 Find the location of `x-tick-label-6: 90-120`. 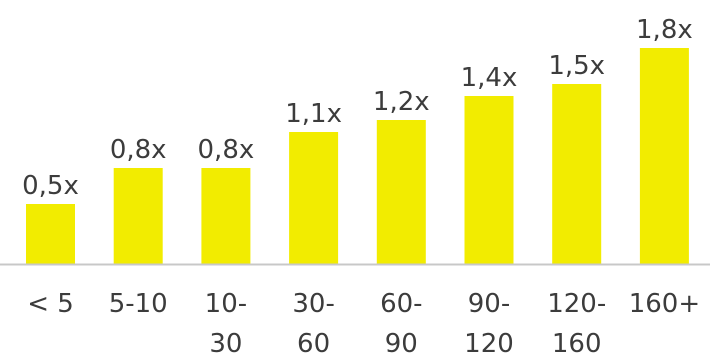

x-tick-label-6: 90-120 is located at coordinates (489, 324).